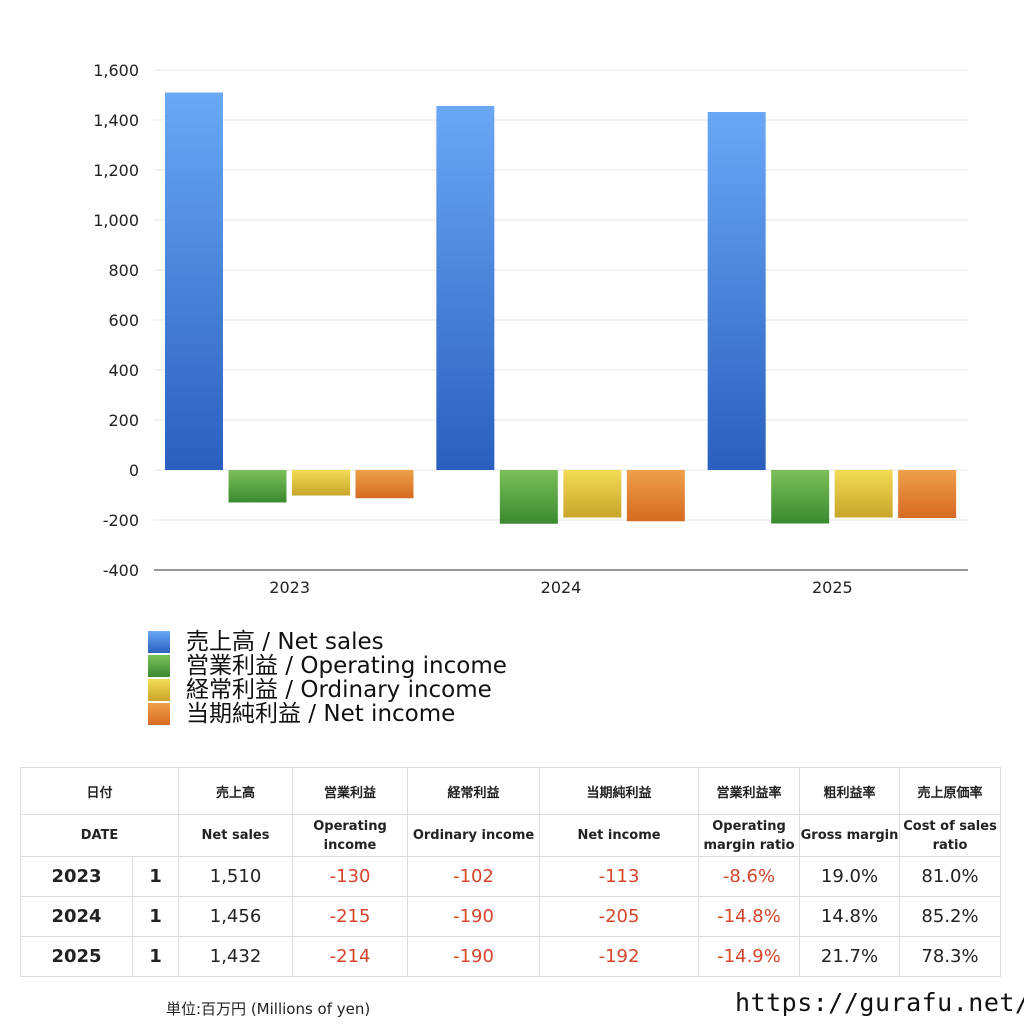 The height and width of the screenshot is (1024, 1024). I want to click on legend-label: 営業利益 / Operating income, so click(346, 666).